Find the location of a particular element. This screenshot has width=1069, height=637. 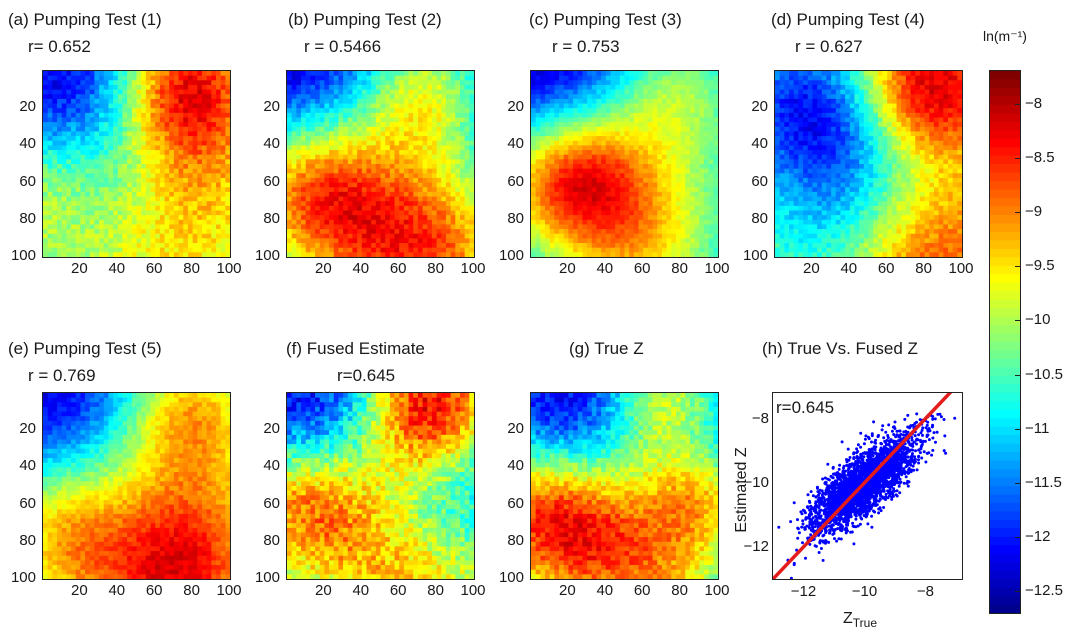

ytick-a-20: 20 is located at coordinates (27, 107).